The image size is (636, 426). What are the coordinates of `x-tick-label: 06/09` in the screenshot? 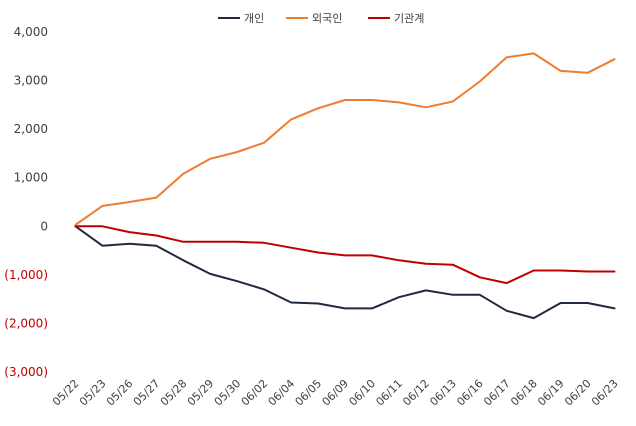 It's located at (336, 393).